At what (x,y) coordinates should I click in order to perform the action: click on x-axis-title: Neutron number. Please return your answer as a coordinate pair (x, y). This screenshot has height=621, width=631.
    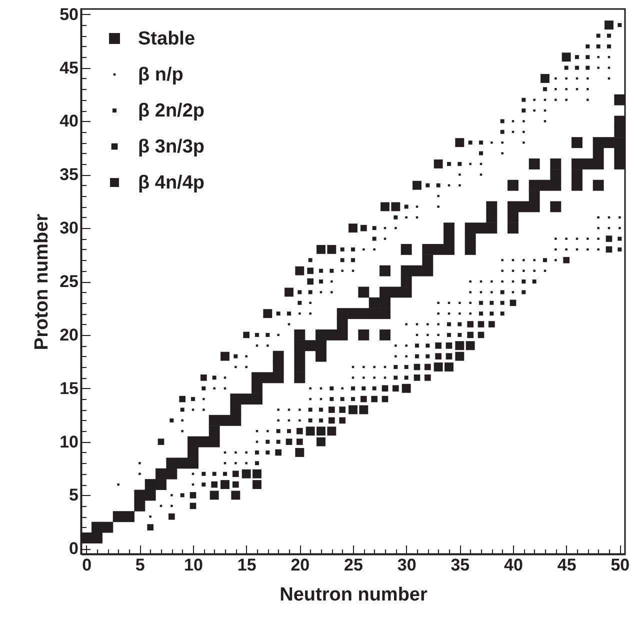
    Looking at the image, I should click on (354, 595).